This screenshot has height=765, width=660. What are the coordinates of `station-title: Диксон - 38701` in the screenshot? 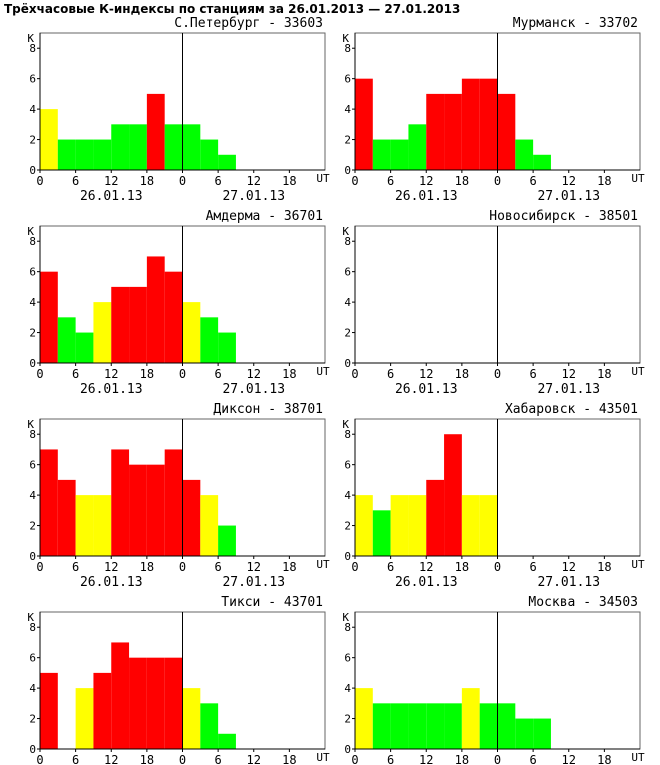 It's located at (268, 409).